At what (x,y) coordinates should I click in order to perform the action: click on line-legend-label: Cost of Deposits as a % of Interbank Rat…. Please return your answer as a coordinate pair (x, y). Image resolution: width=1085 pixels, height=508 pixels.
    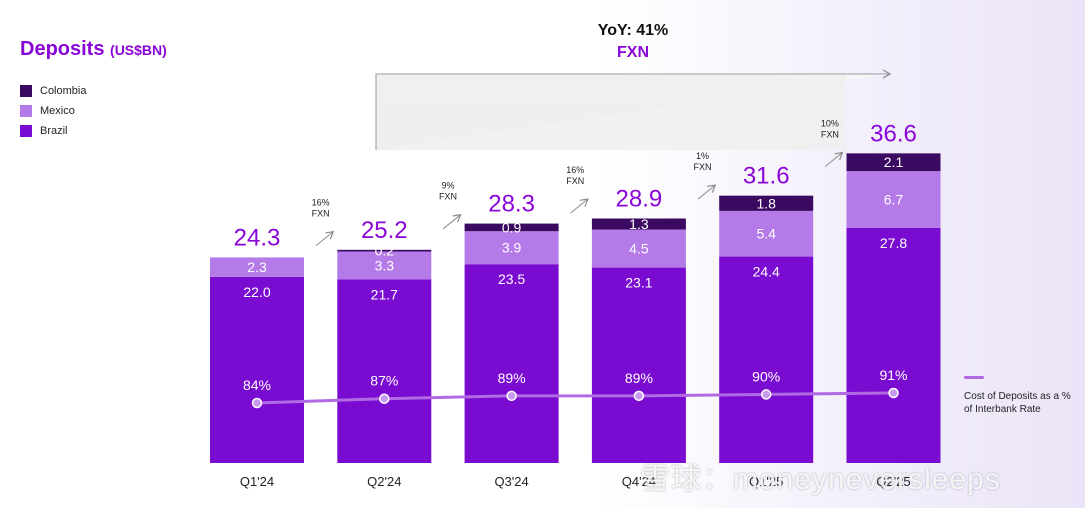
    Looking at the image, I should click on (1017, 403).